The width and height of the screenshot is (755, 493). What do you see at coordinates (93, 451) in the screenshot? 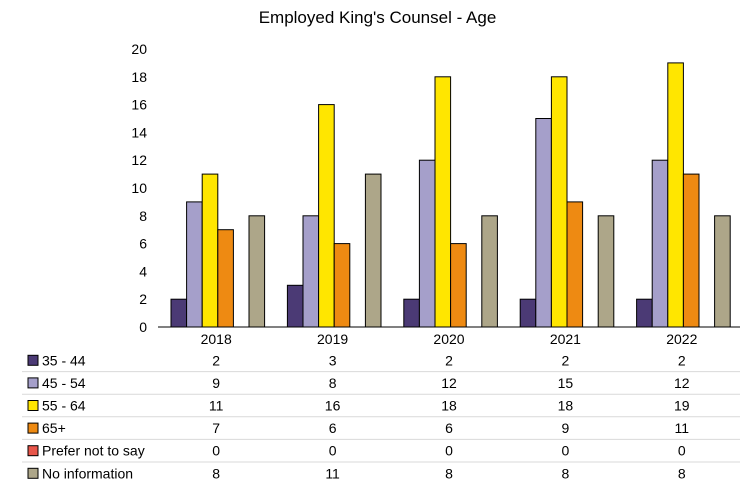
I see `legend-label: Prefer not to say` at bounding box center [93, 451].